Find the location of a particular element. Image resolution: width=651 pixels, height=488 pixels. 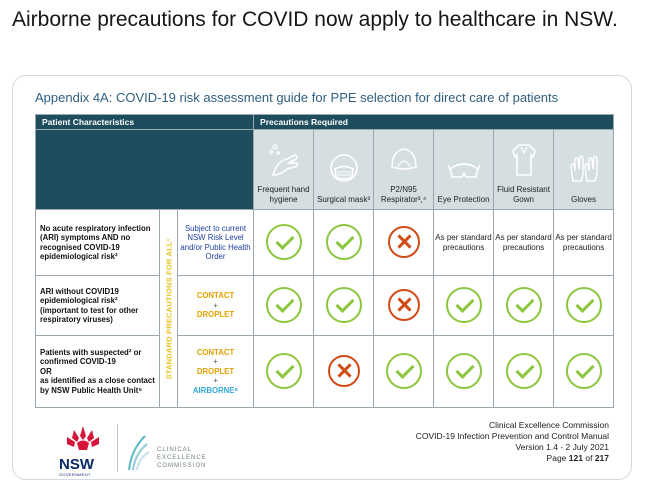

surgical-mask-icon is located at coordinates (343, 168).